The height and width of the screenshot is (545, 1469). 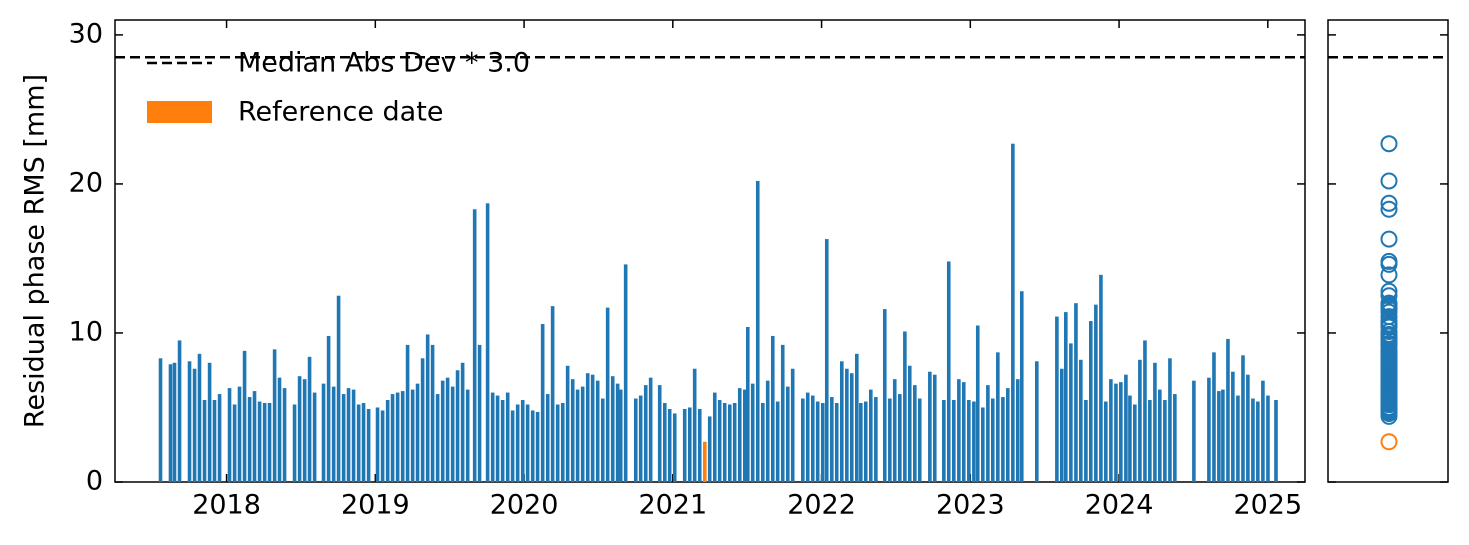 What do you see at coordinates (179, 112) in the screenshot?
I see `legend-swatch` at bounding box center [179, 112].